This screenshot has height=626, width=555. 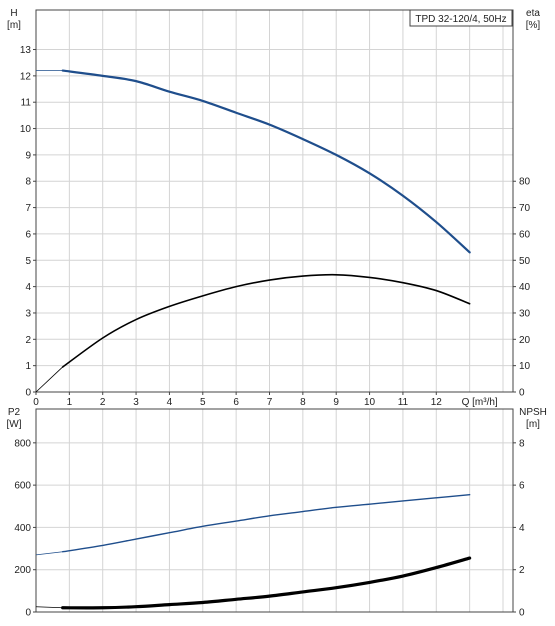 I want to click on efficiency-curve-line-extension, so click(x=49, y=379).